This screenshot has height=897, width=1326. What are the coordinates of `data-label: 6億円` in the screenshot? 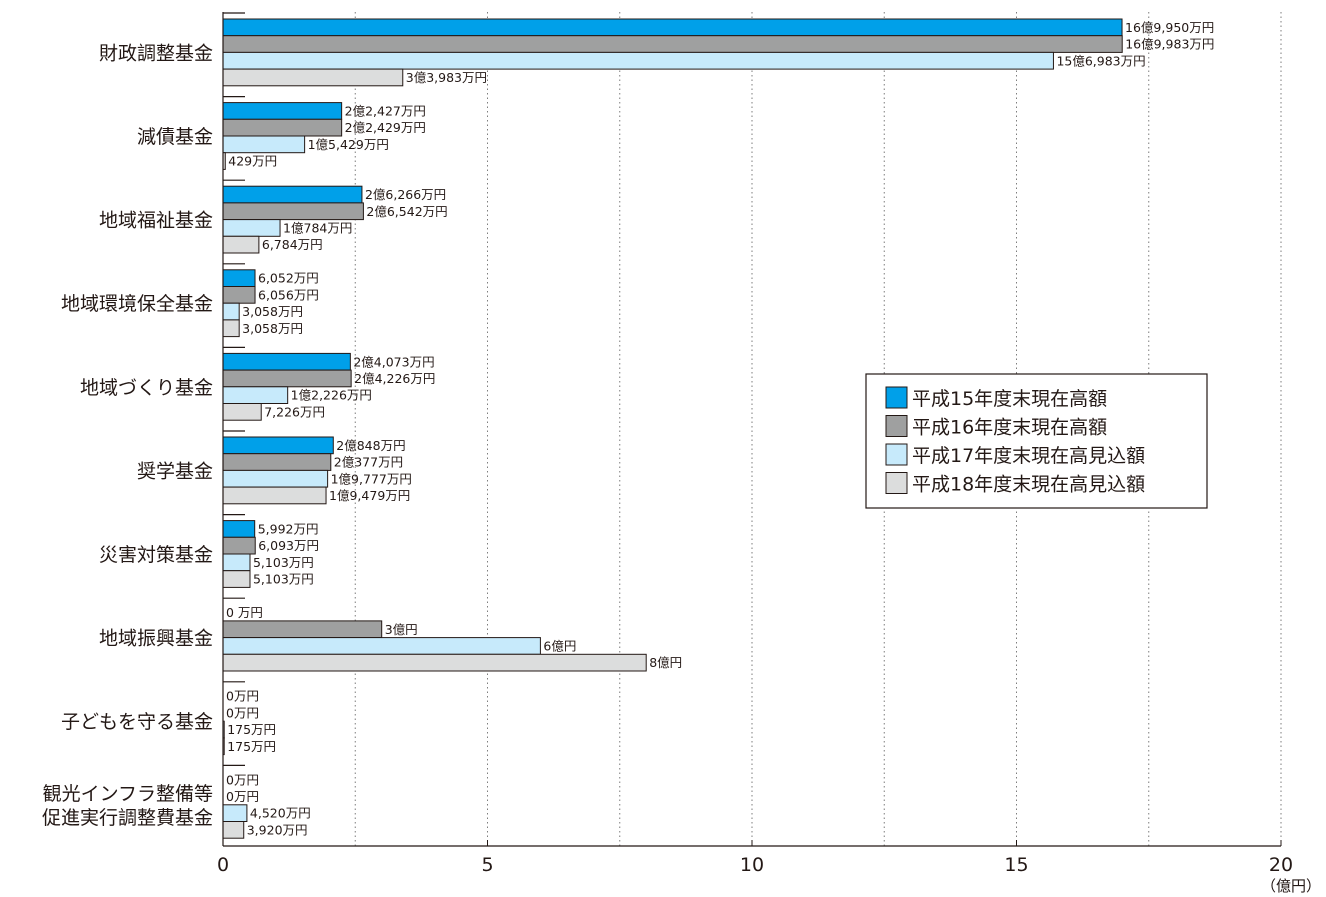 It's located at (559, 645).